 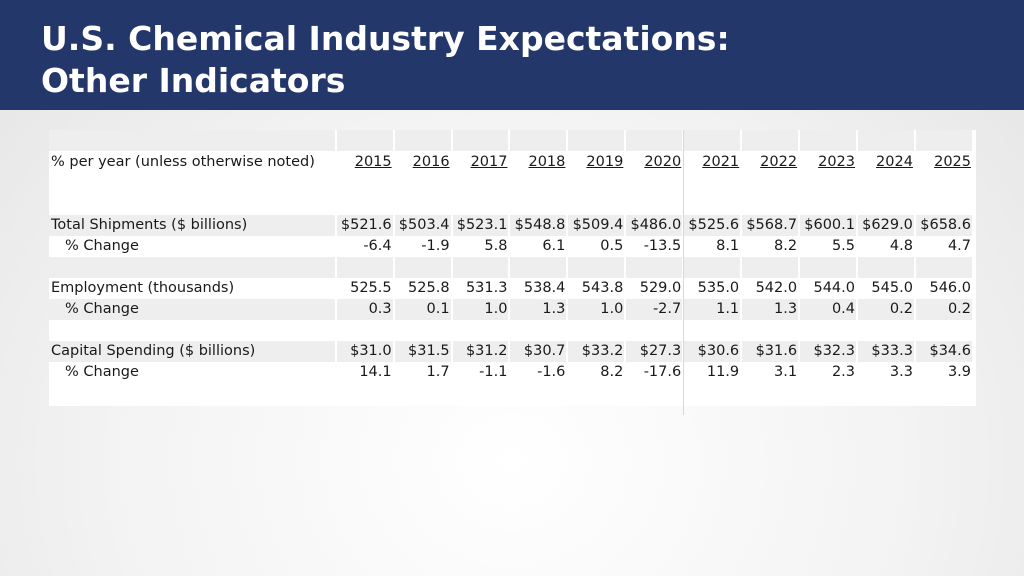 What do you see at coordinates (371, 288) in the screenshot?
I see `cell-2015: 525.5` at bounding box center [371, 288].